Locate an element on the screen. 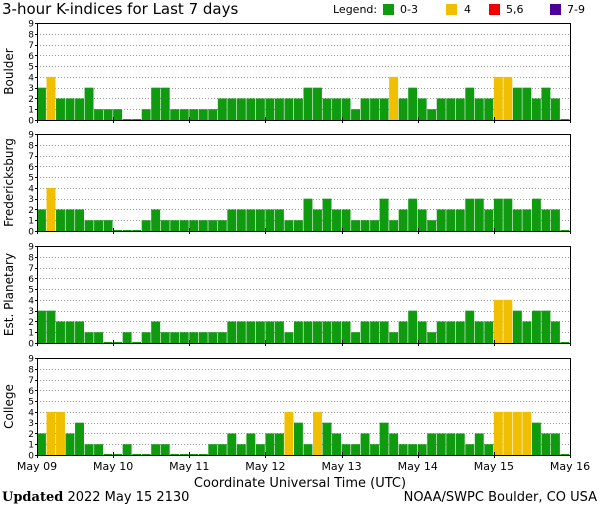 This screenshot has height=510, width=600. panel-label: Fredericksburg is located at coordinates (9, 182).